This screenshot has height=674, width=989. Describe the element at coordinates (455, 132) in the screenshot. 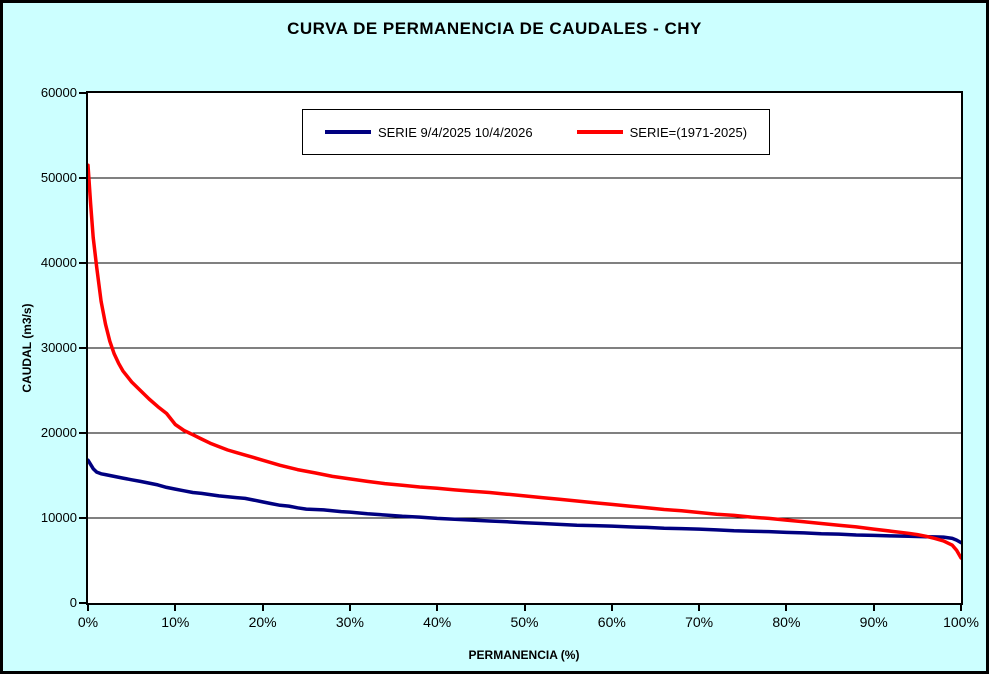

I see `legend-label: SERIE 9/4/2025 10/4/2026` at that location.